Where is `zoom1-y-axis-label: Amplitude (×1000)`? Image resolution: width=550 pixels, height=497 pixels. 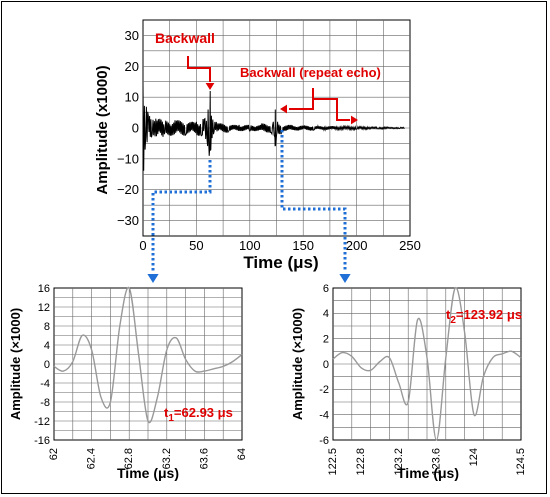 zoom1-y-axis-label: Amplitude (×1000) is located at coordinates (15, 364).